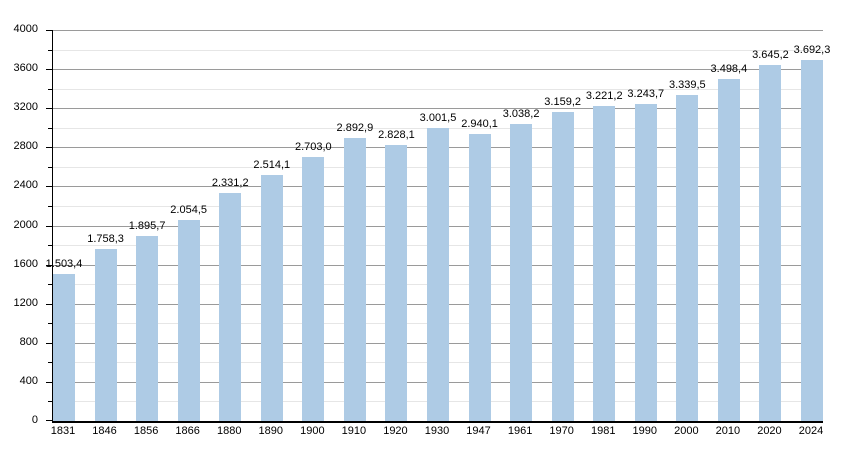  I want to click on bar-value-label: 3.692,3, so click(812, 50).